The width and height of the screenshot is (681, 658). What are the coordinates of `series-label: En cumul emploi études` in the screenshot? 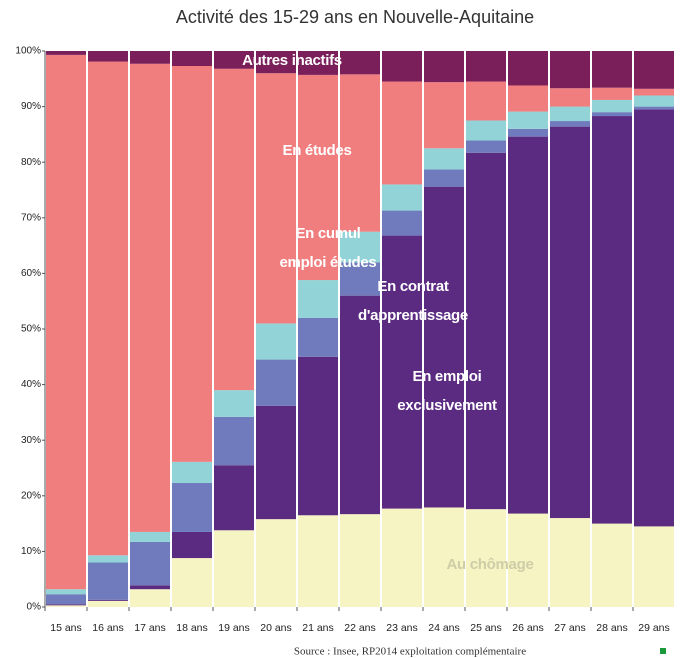 It's located at (328, 248).